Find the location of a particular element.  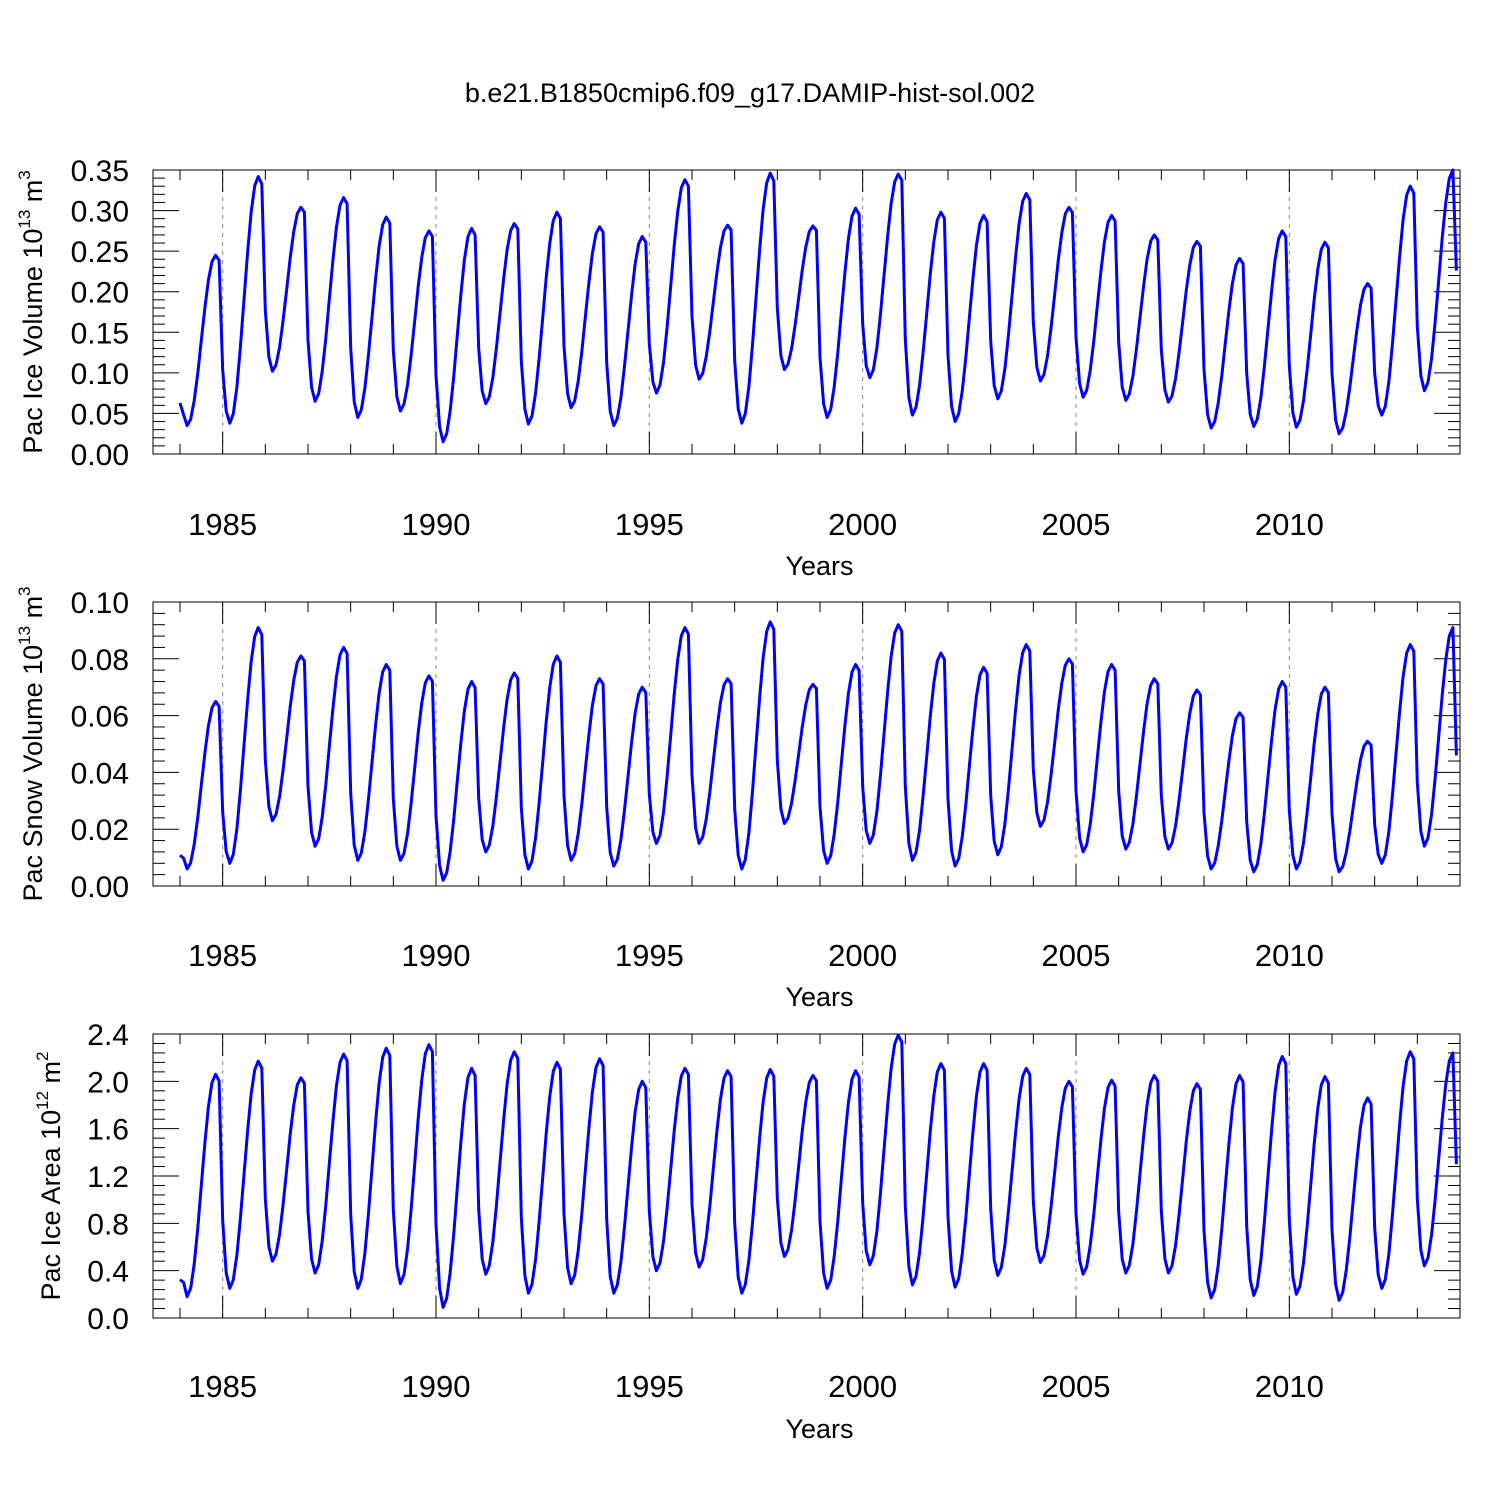

y-tick-label: 0.8 is located at coordinates (108, 1224).